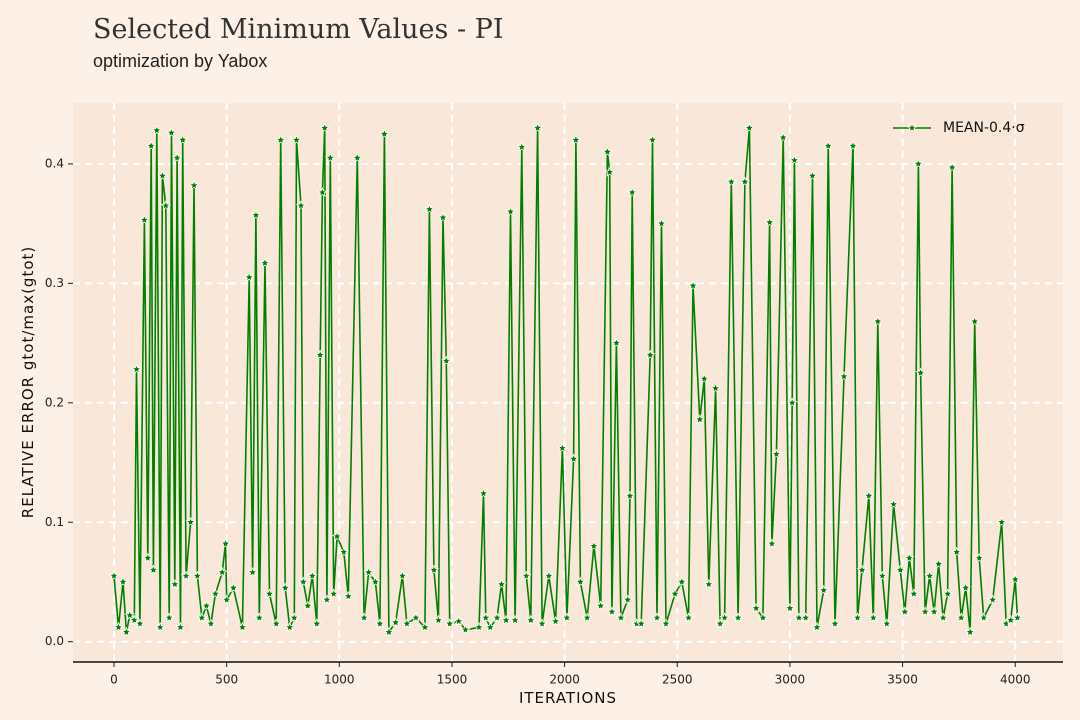  I want to click on y-tick-label: 0.1, so click(54, 522).